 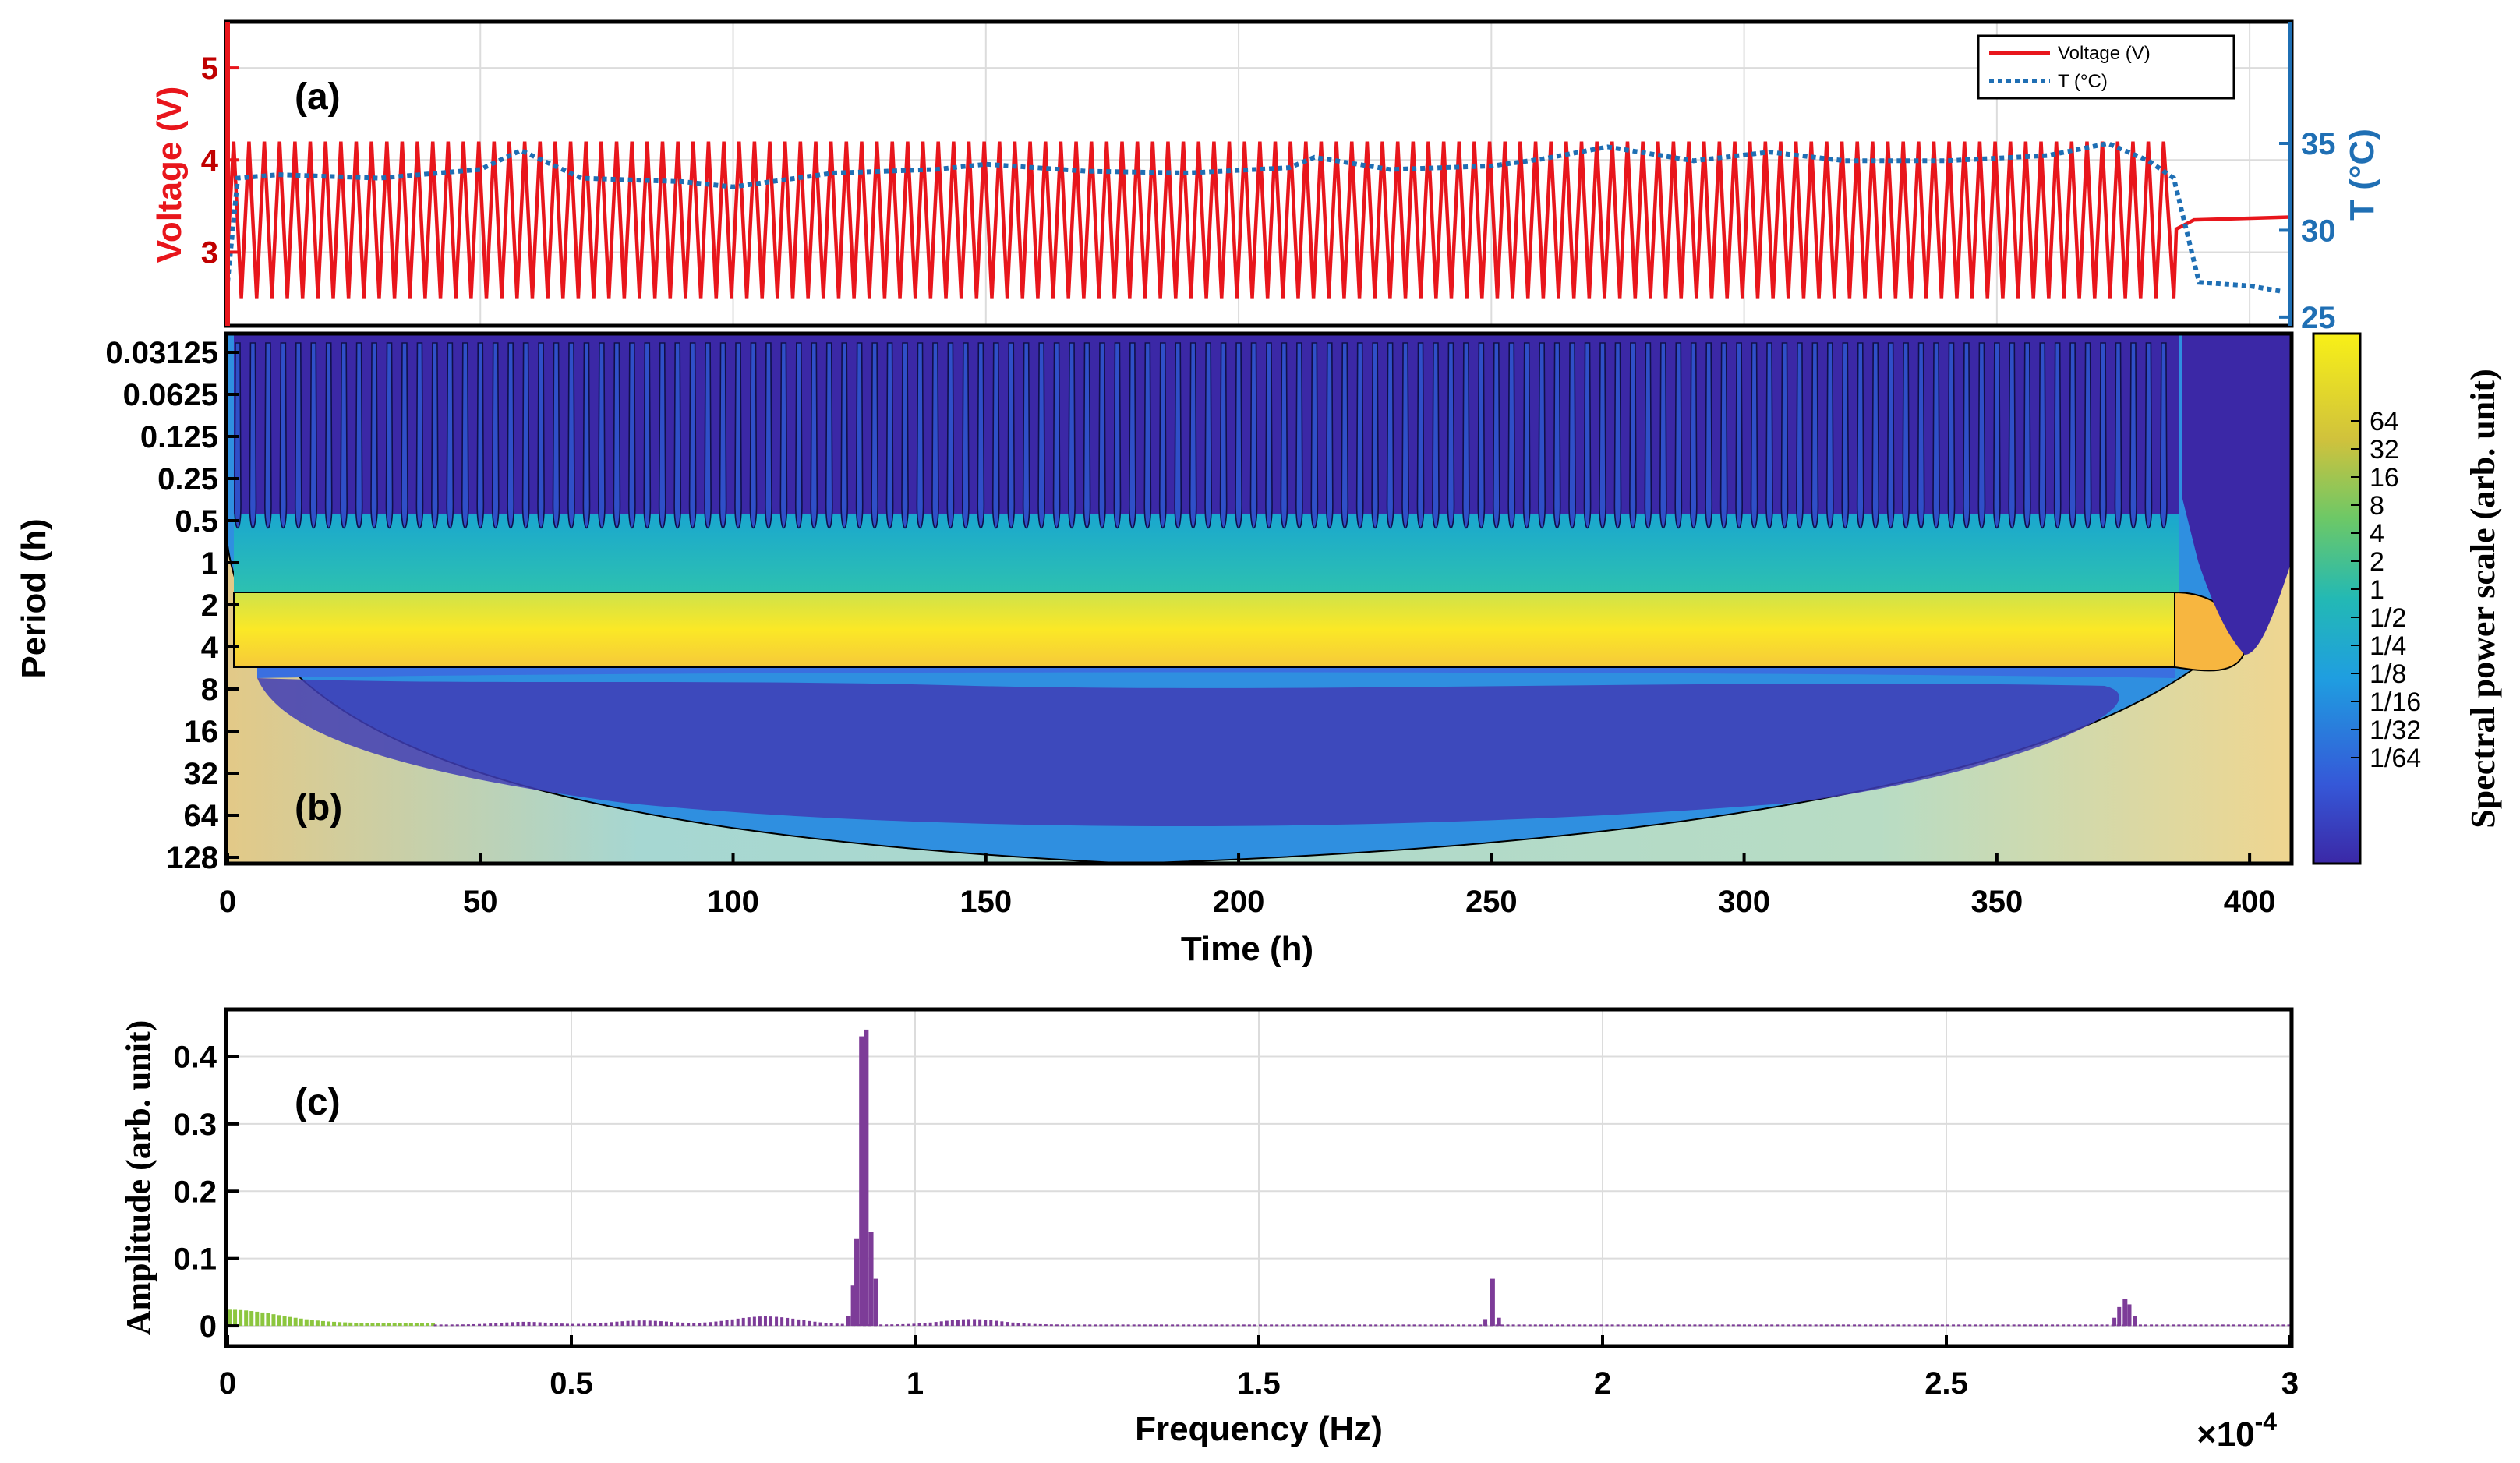 What do you see at coordinates (2237, 494) in the screenshot?
I see `cwt-rest-region` at bounding box center [2237, 494].